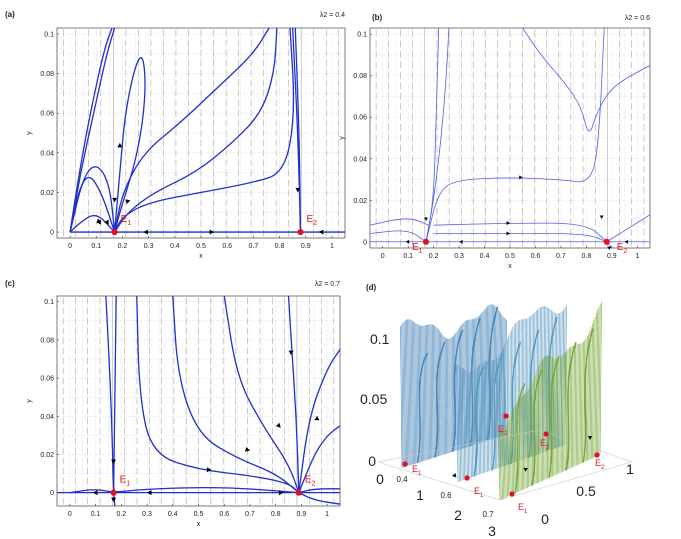 The image size is (681, 539). Describe the element at coordinates (29, 401) in the screenshot. I see `y-axis-label: y` at that location.